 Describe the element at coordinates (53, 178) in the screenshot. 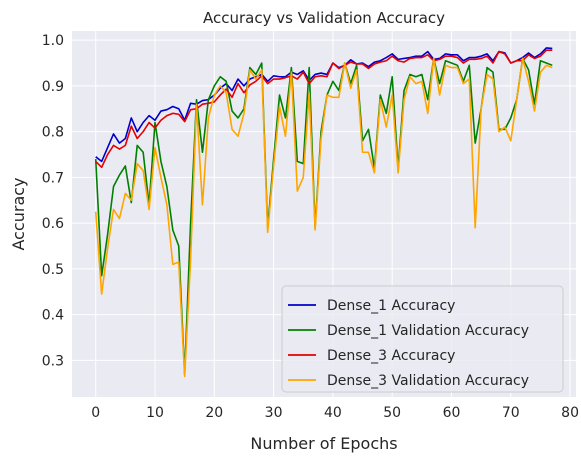

I see `y-tick-label: 0.7` at that location.